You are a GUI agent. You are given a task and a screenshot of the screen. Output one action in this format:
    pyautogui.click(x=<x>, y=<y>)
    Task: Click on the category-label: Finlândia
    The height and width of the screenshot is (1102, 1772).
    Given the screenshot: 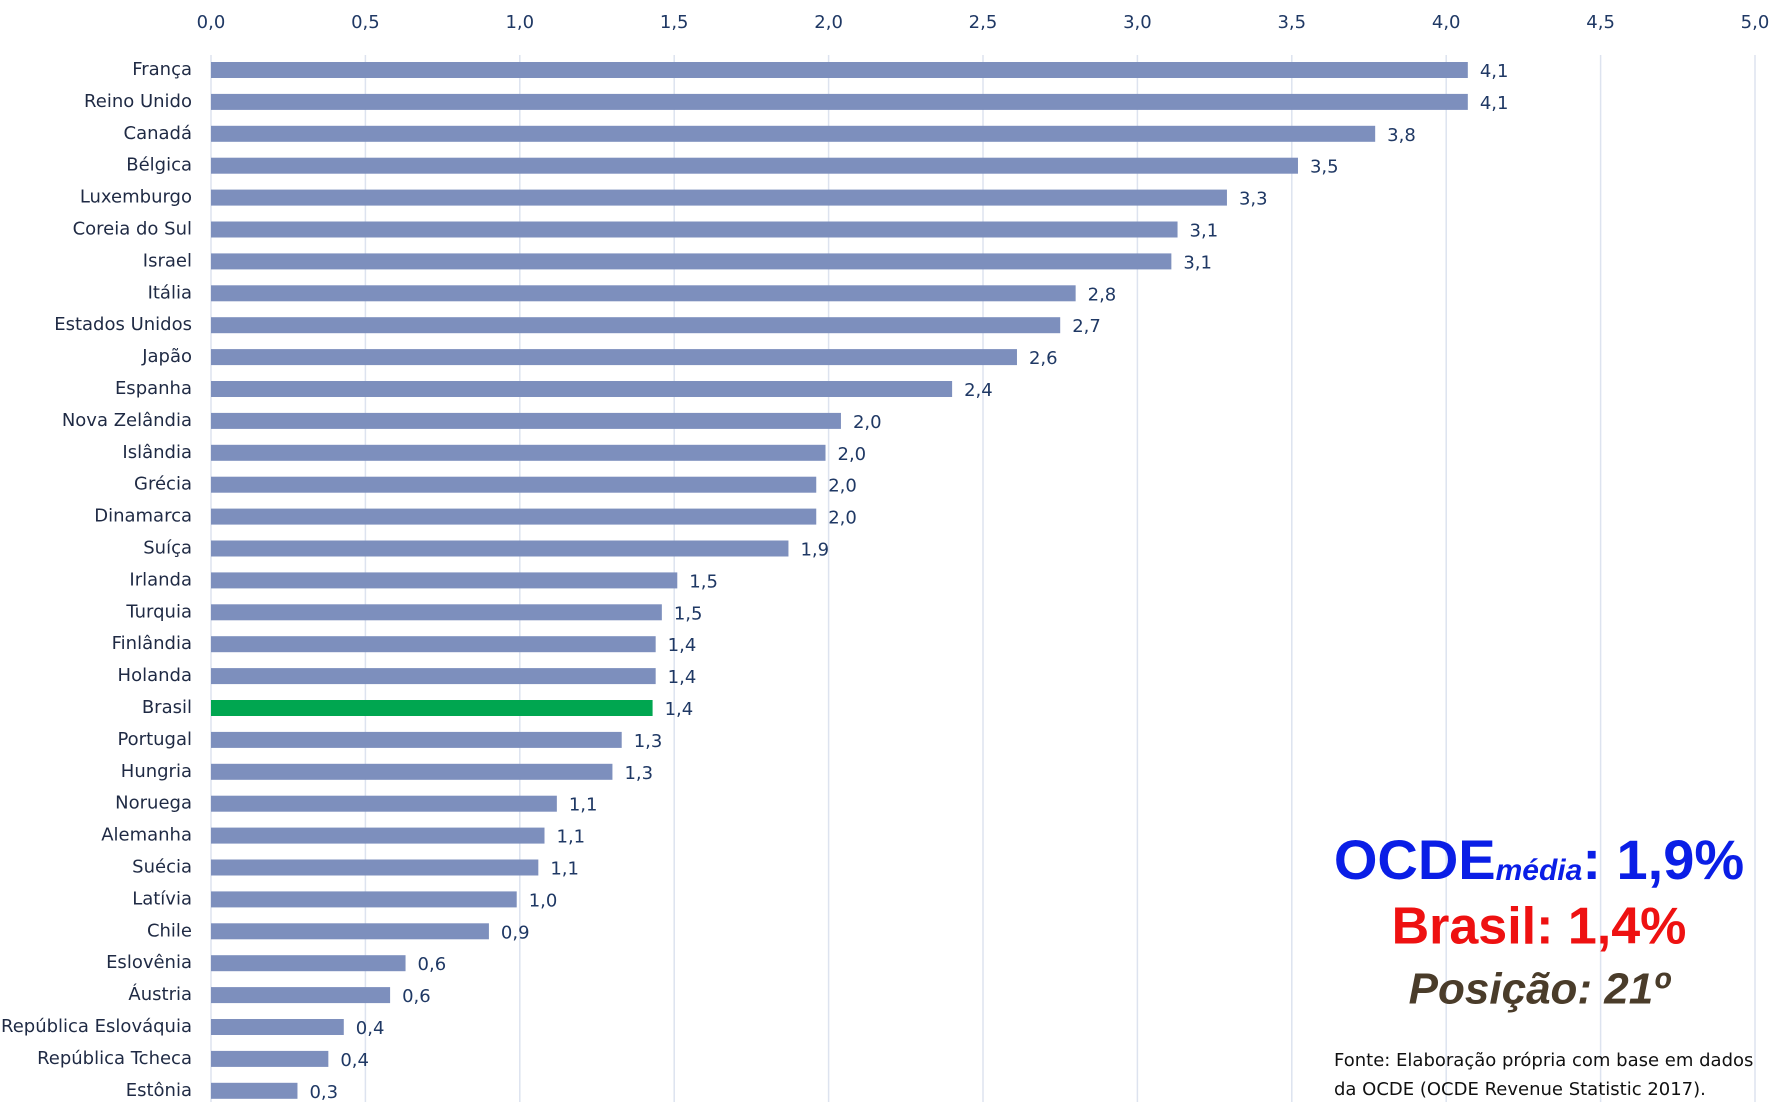 What is the action you would take?
    pyautogui.click(x=152, y=643)
    